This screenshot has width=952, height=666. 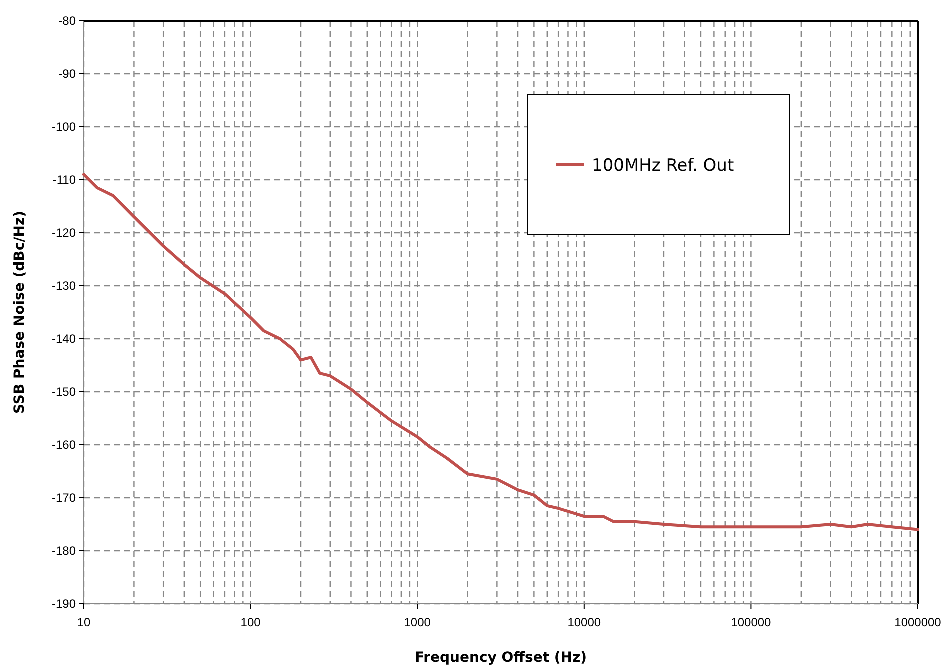 What do you see at coordinates (84, 622) in the screenshot?
I see `x-tick-label: 10` at bounding box center [84, 622].